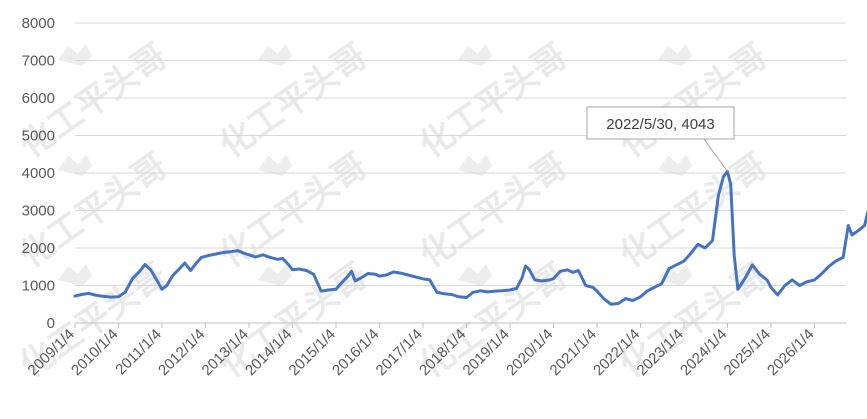 The width and height of the screenshot is (867, 419). Describe the element at coordinates (38, 211) in the screenshot. I see `y-tick-label: 3000` at that location.